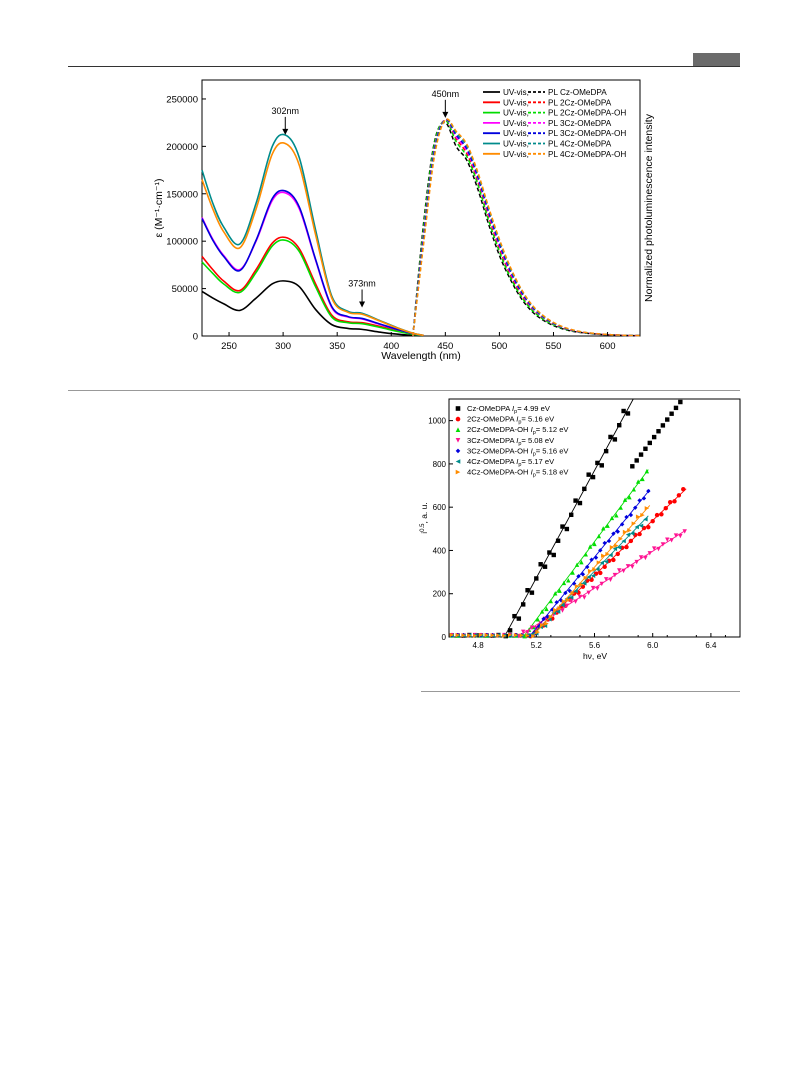 The width and height of the screenshot is (809, 1067). Describe the element at coordinates (283, 346) in the screenshot. I see `x-tick-label: 300` at that location.